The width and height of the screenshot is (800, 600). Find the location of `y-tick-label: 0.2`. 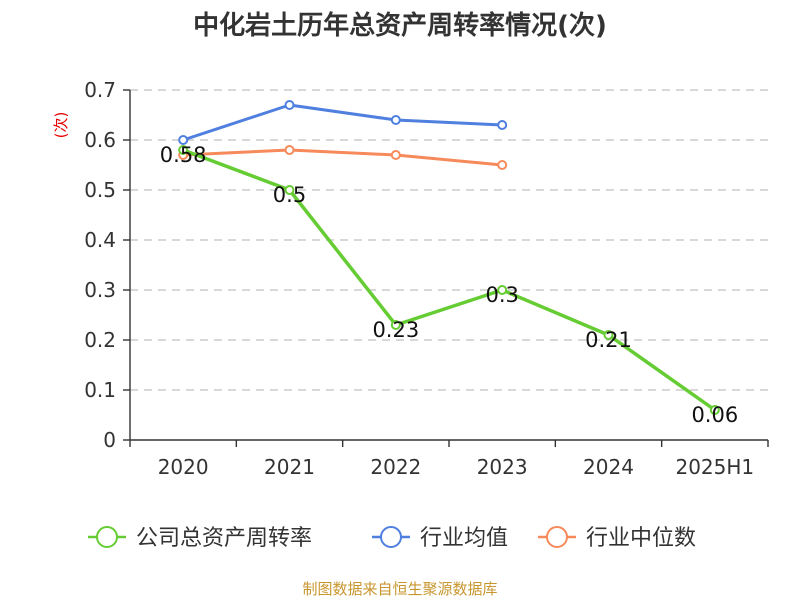

y-tick-label: 0.2 is located at coordinates (100, 340).